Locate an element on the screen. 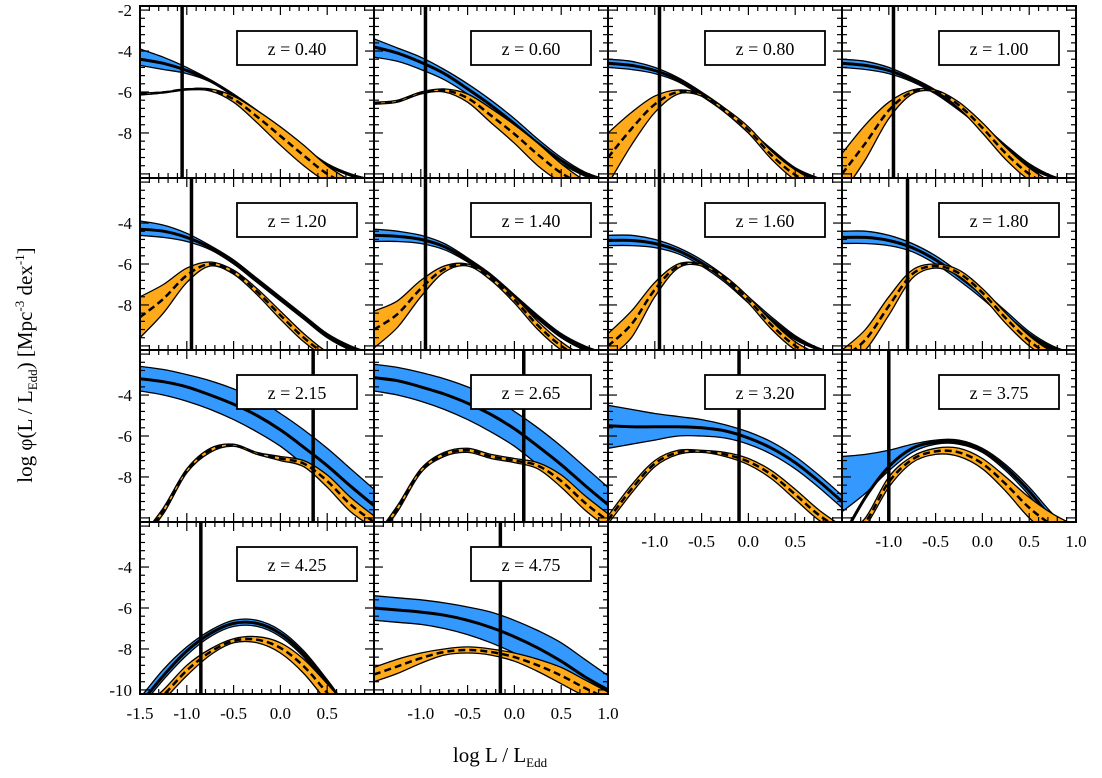 The height and width of the screenshot is (778, 1102). redshift-label: z = 2.65 is located at coordinates (531, 393).